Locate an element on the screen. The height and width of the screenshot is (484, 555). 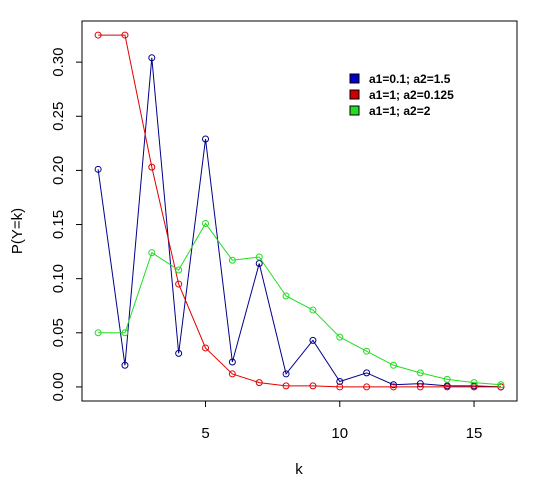
y-tick-label: 0.00 is located at coordinates (58, 386).